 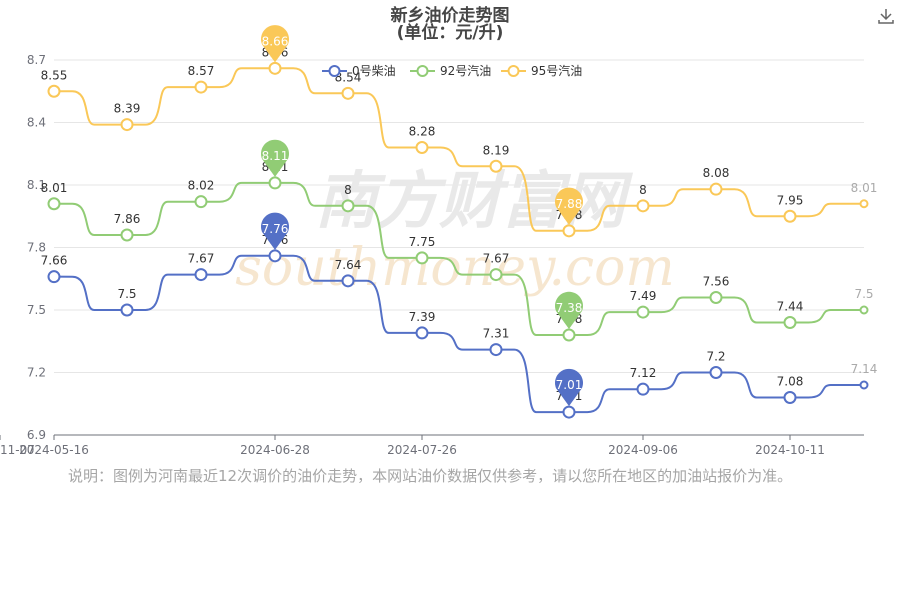 I want to click on legend: 0号柴油 92号汽油 95号汽油, so click(x=452, y=70).